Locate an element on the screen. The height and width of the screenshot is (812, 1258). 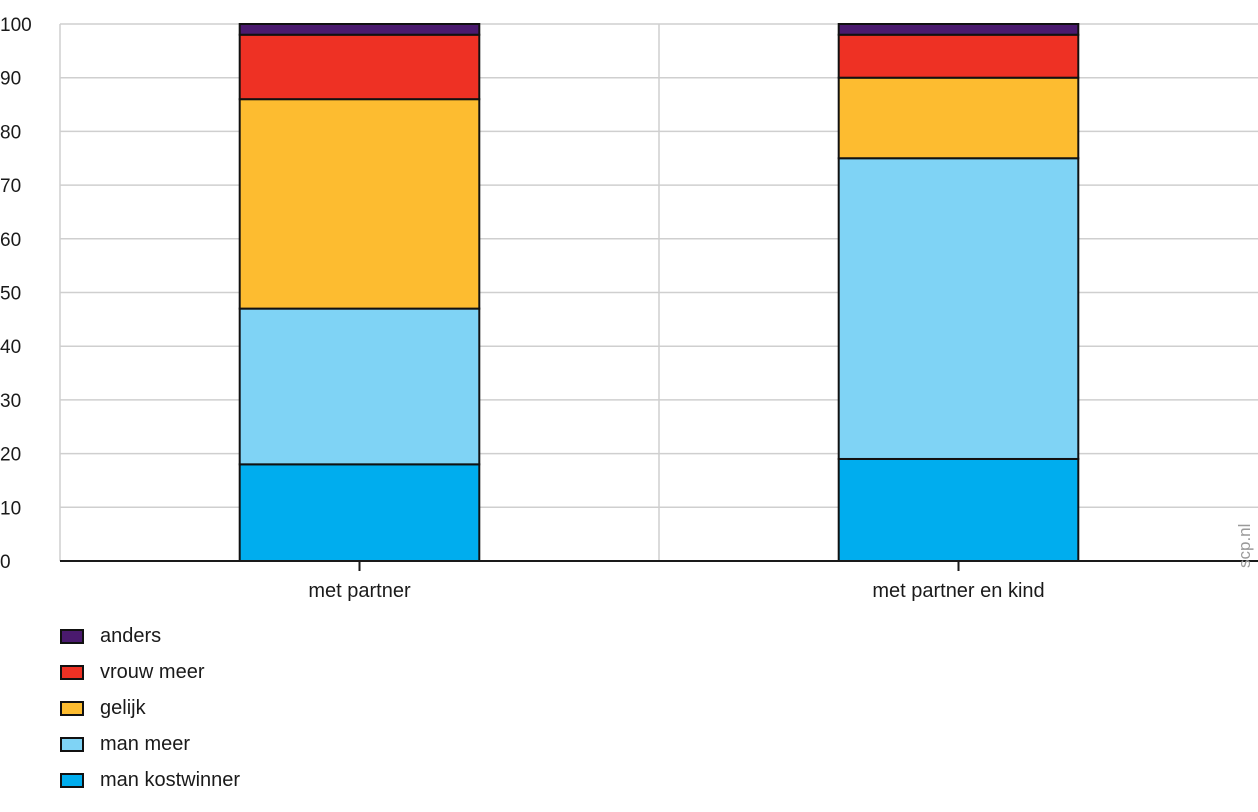
y-tick-label: 50 is located at coordinates (10, 294).